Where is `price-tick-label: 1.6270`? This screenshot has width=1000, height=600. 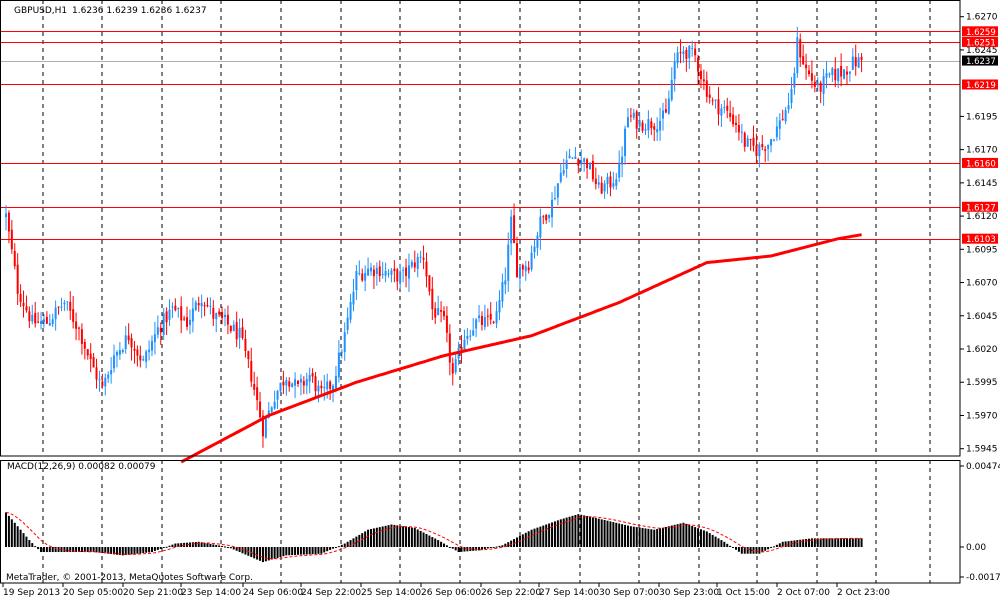 price-tick-label: 1.6270 is located at coordinates (982, 18).